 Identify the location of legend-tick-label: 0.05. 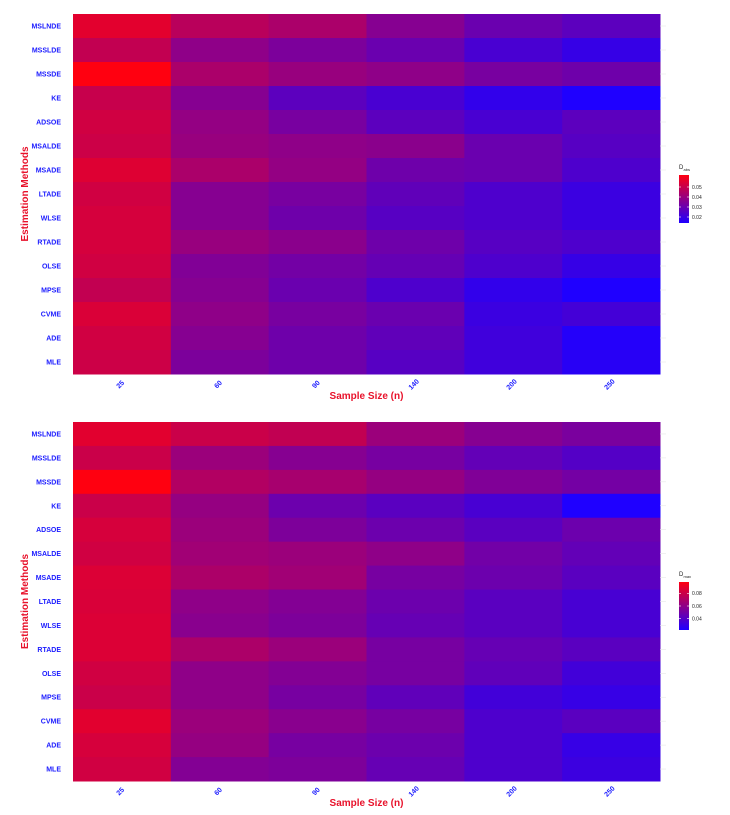
(697, 188).